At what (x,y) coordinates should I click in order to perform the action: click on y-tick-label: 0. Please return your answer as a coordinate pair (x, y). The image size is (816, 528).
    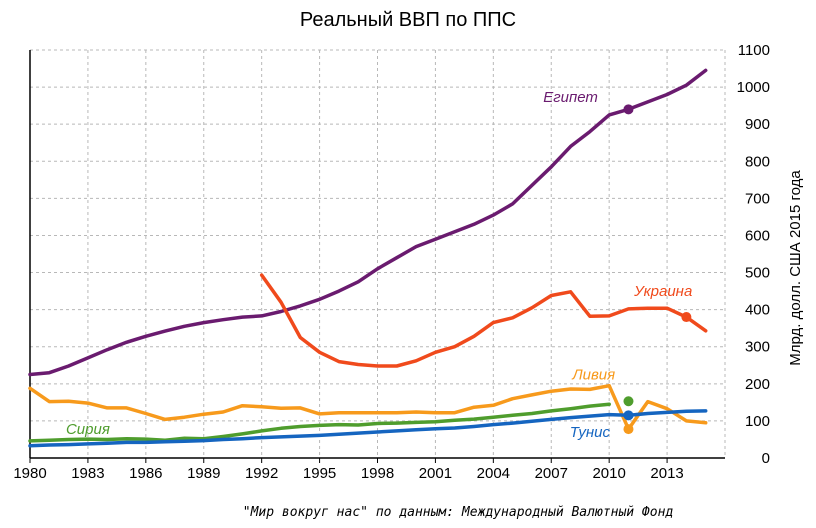
    Looking at the image, I should click on (766, 458).